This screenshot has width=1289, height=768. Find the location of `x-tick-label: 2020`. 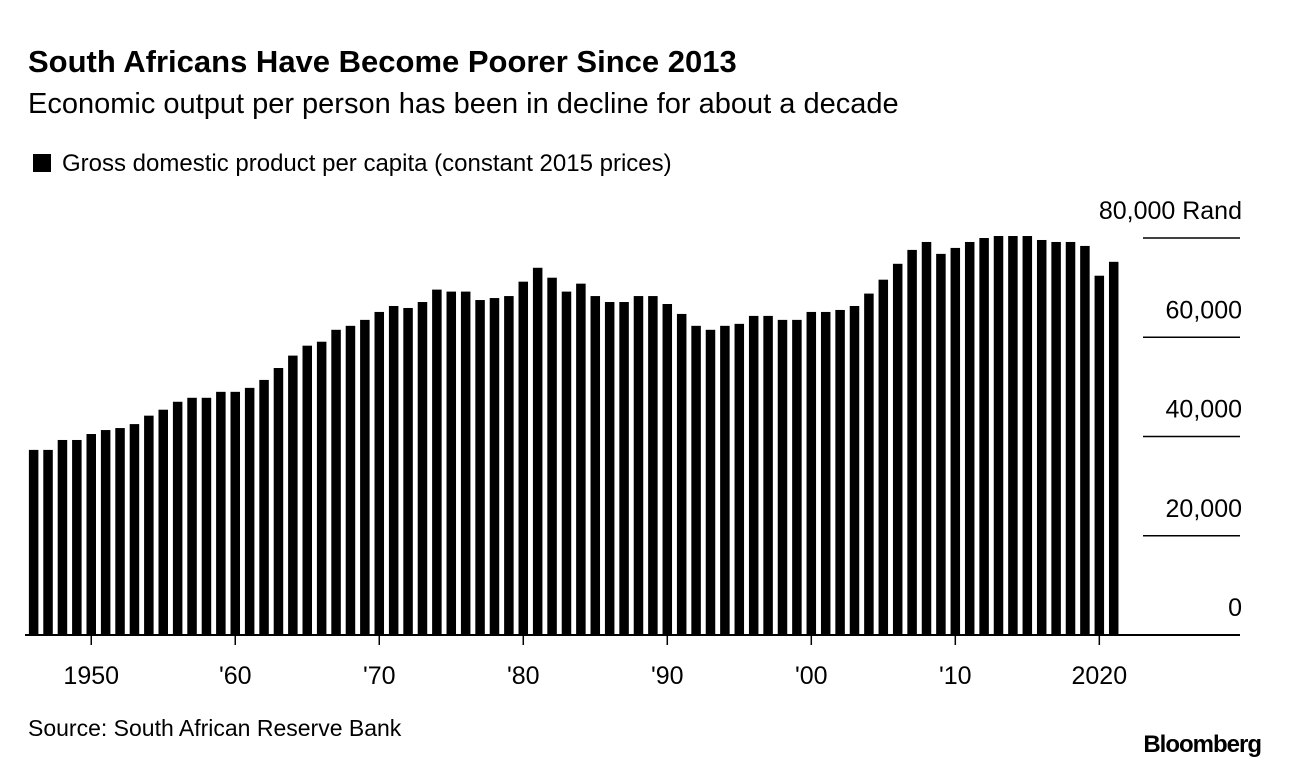

x-tick-label: 2020 is located at coordinates (1100, 676).